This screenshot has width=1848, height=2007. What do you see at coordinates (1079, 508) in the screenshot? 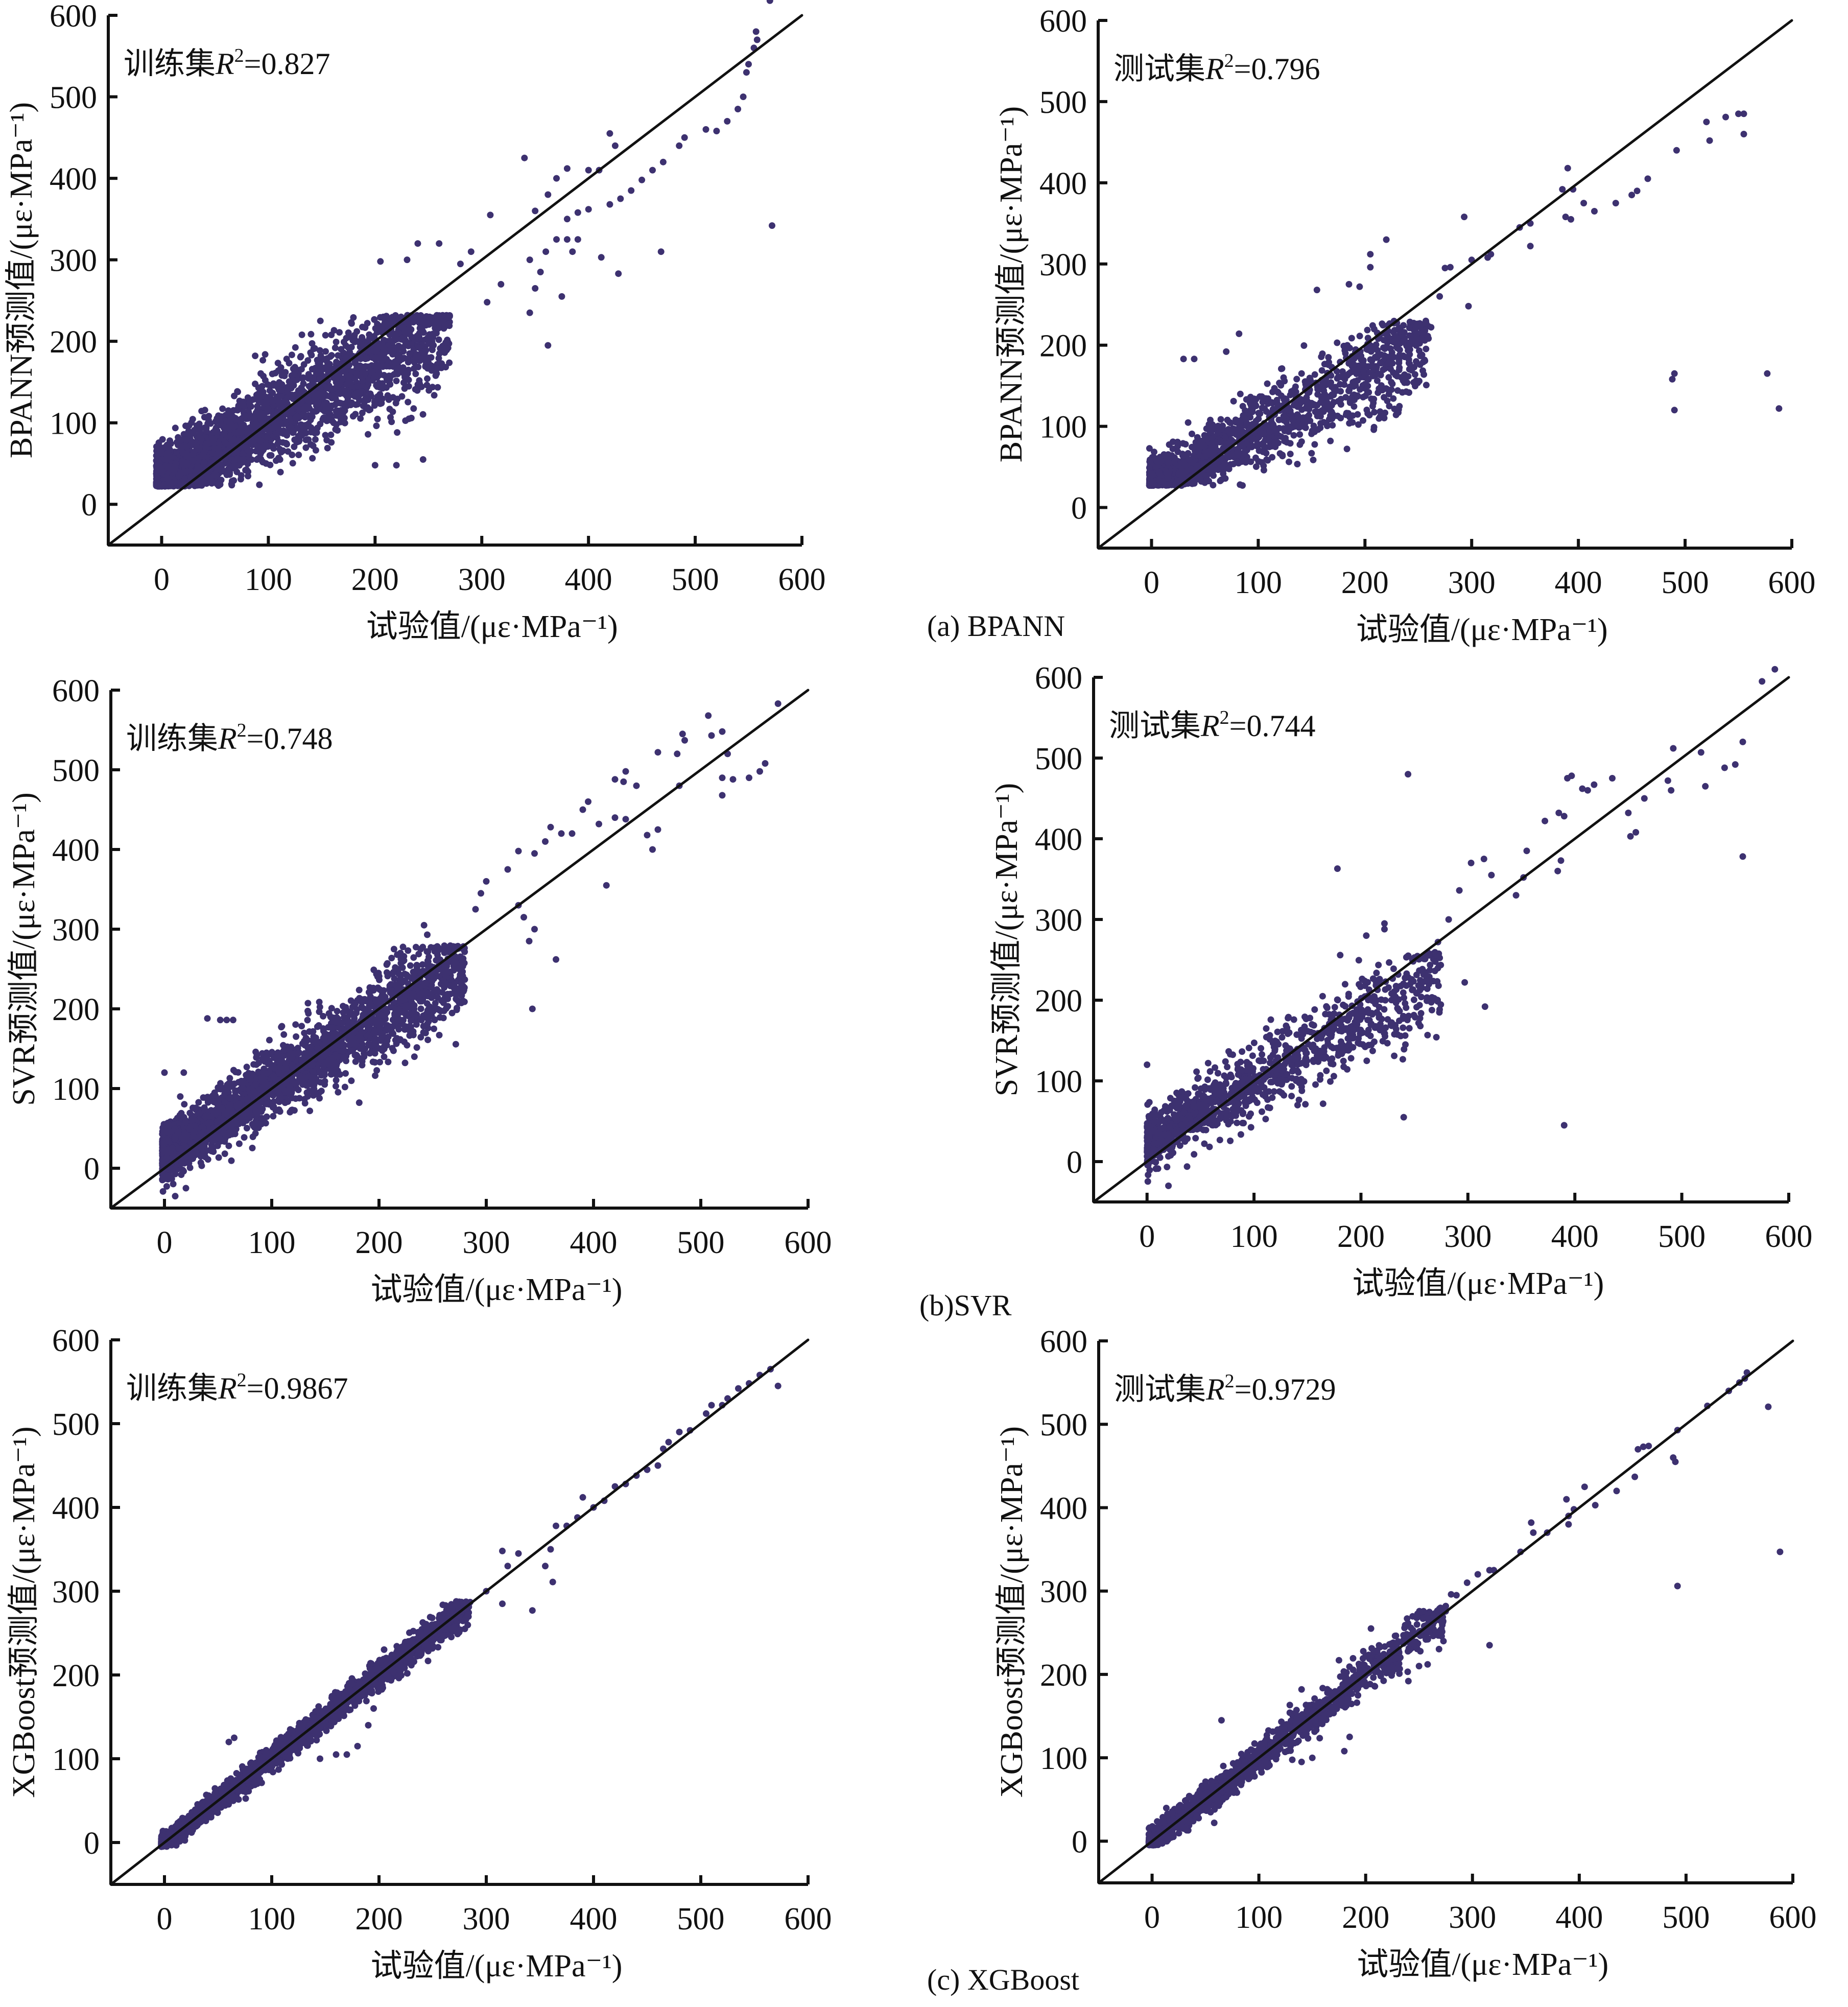
I see `y-tick-label: 0` at bounding box center [1079, 508].